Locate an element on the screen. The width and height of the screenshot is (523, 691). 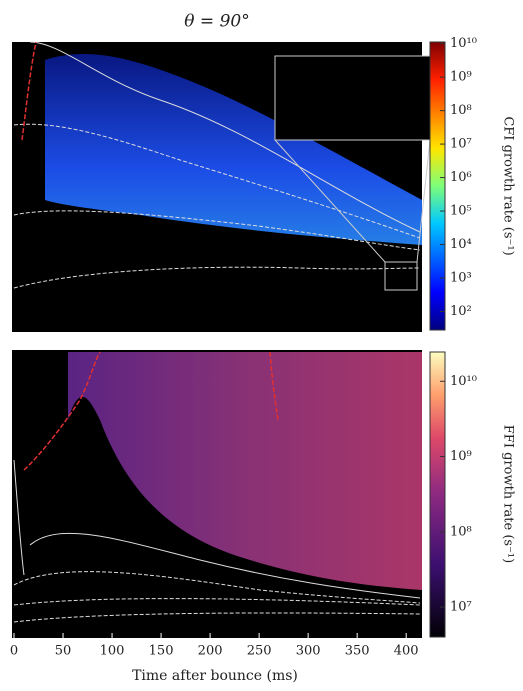
colorbar-tick-label: 10⁵ is located at coordinates (461, 211).